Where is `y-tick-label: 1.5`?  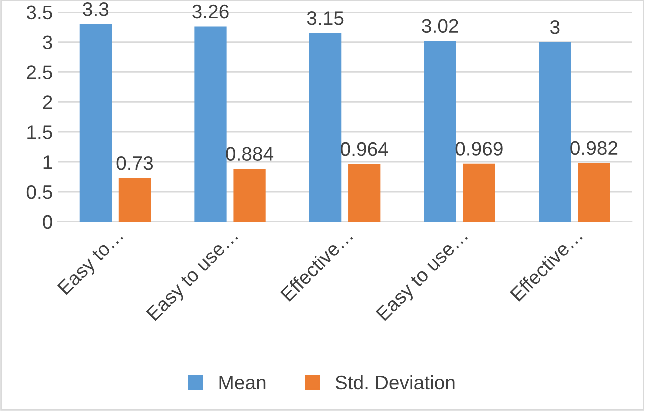
y-tick-label: 1.5 is located at coordinates (40, 133).